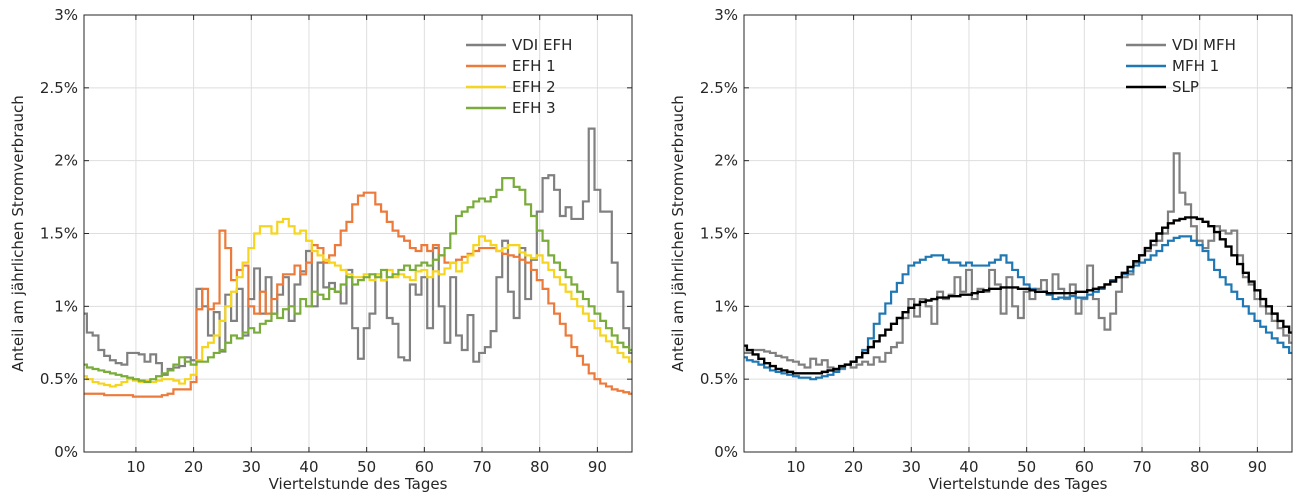 The image size is (1294, 499). I want to click on legend: VDI MFH MFH 1 SLP, so click(1181, 66).